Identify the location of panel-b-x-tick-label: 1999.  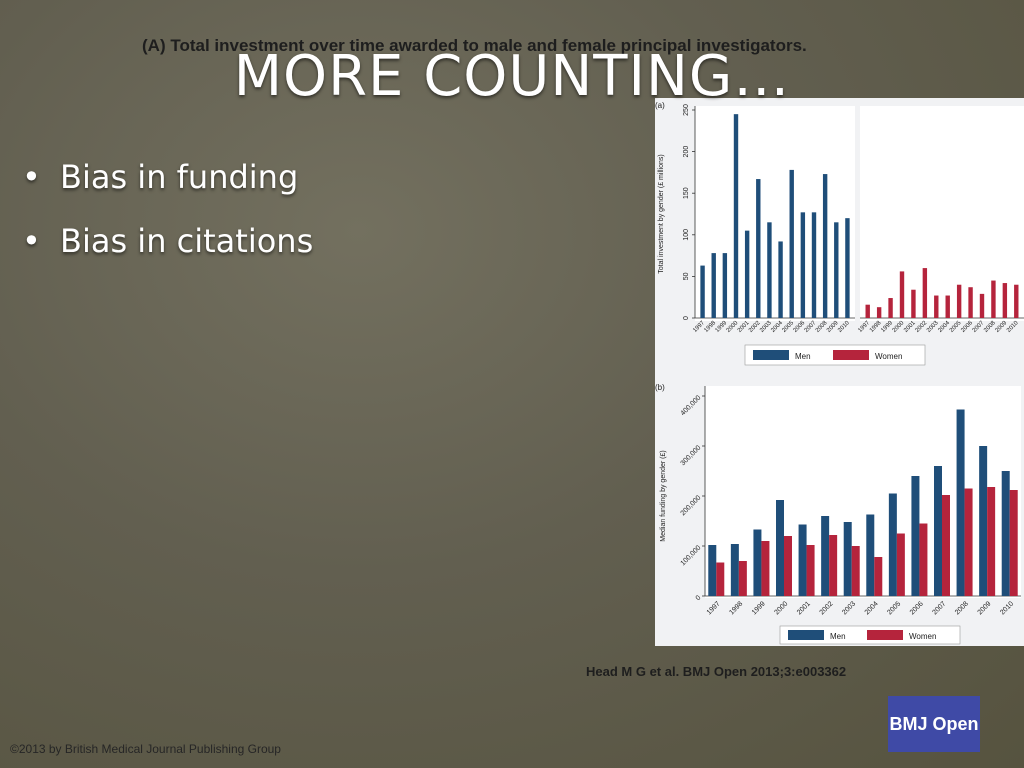
(759, 608).